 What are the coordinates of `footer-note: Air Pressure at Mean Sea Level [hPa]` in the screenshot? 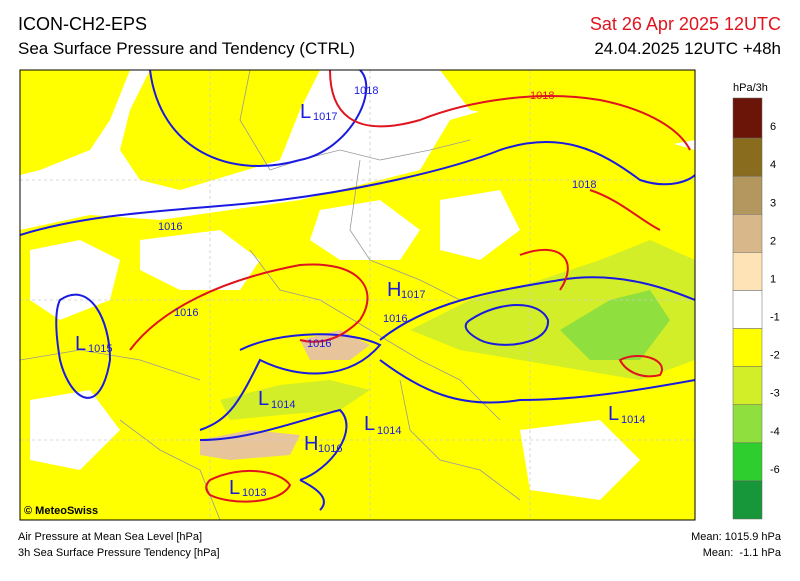 It's located at (110, 537).